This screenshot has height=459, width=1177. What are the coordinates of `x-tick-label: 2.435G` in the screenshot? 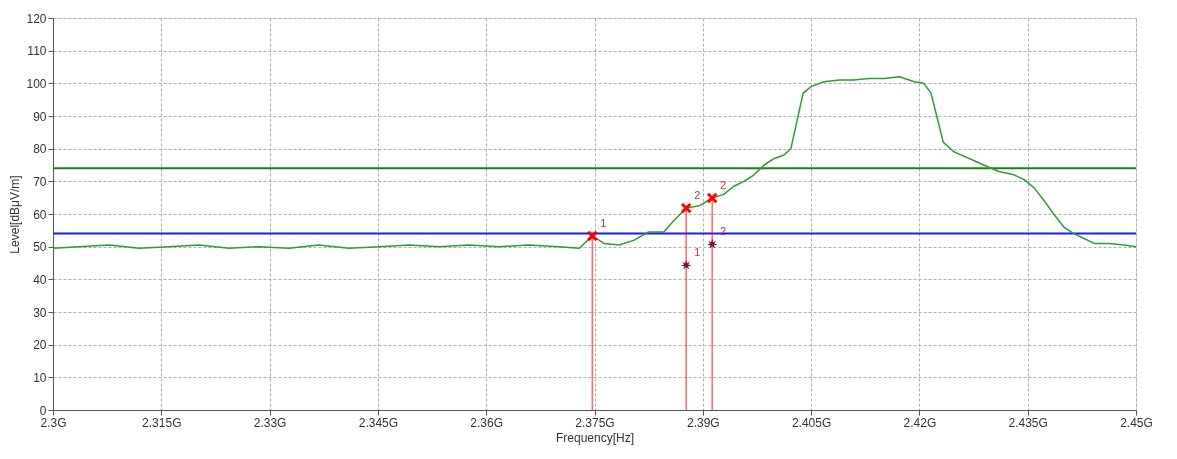 It's located at (1028, 422).